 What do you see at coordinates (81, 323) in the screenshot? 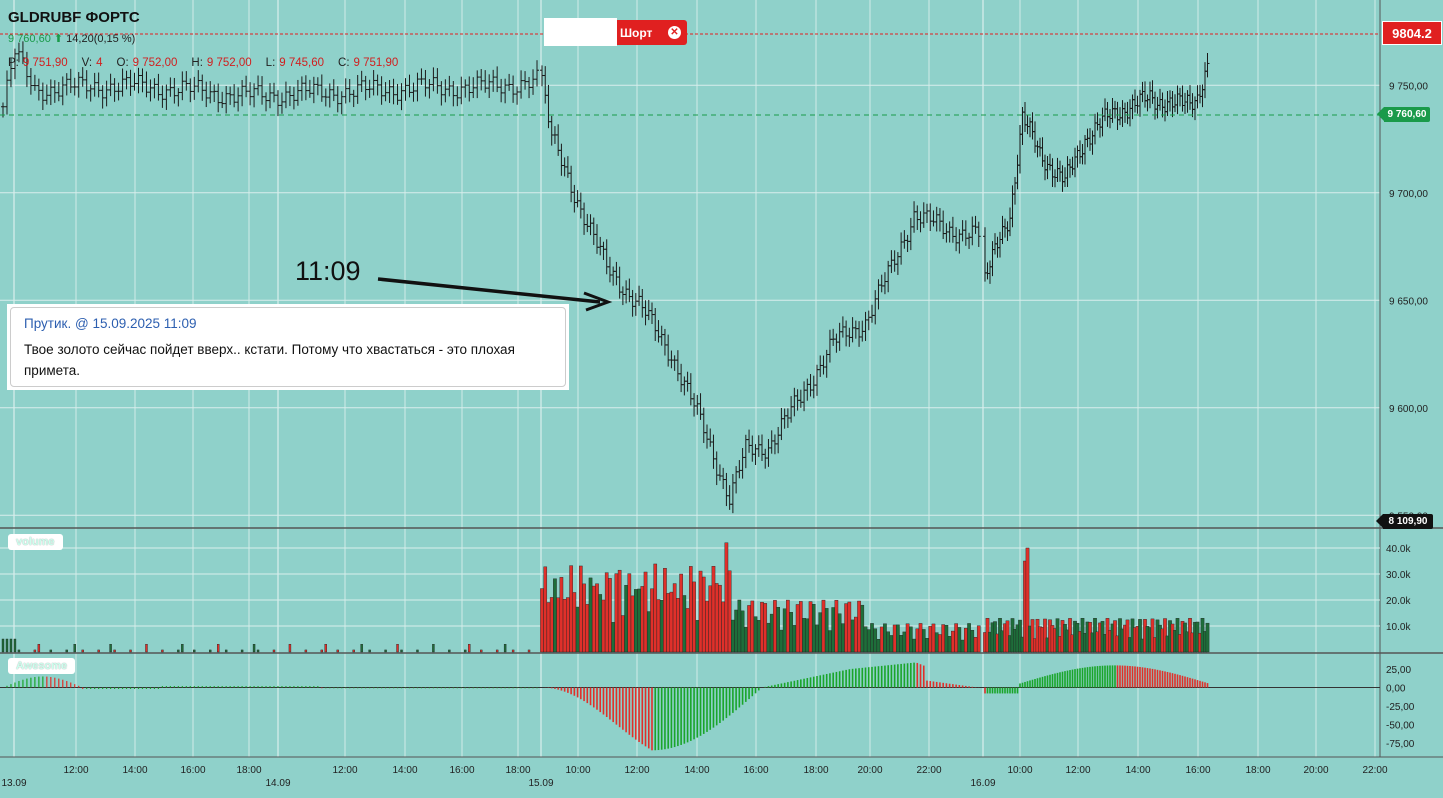
I see `comment-at: @` at bounding box center [81, 323].